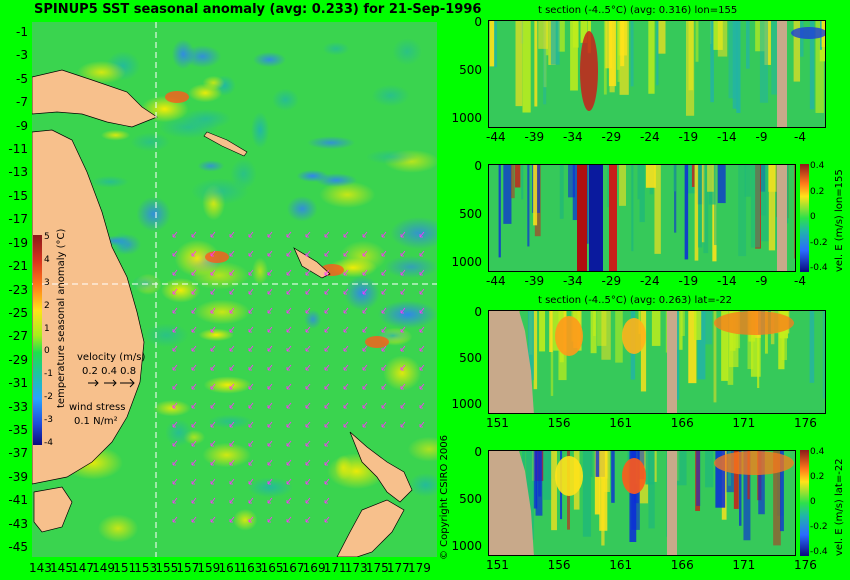 The height and width of the screenshot is (580, 850). Describe the element at coordinates (95, 98) in the screenshot. I see `papua-new-guinea-land` at that location.